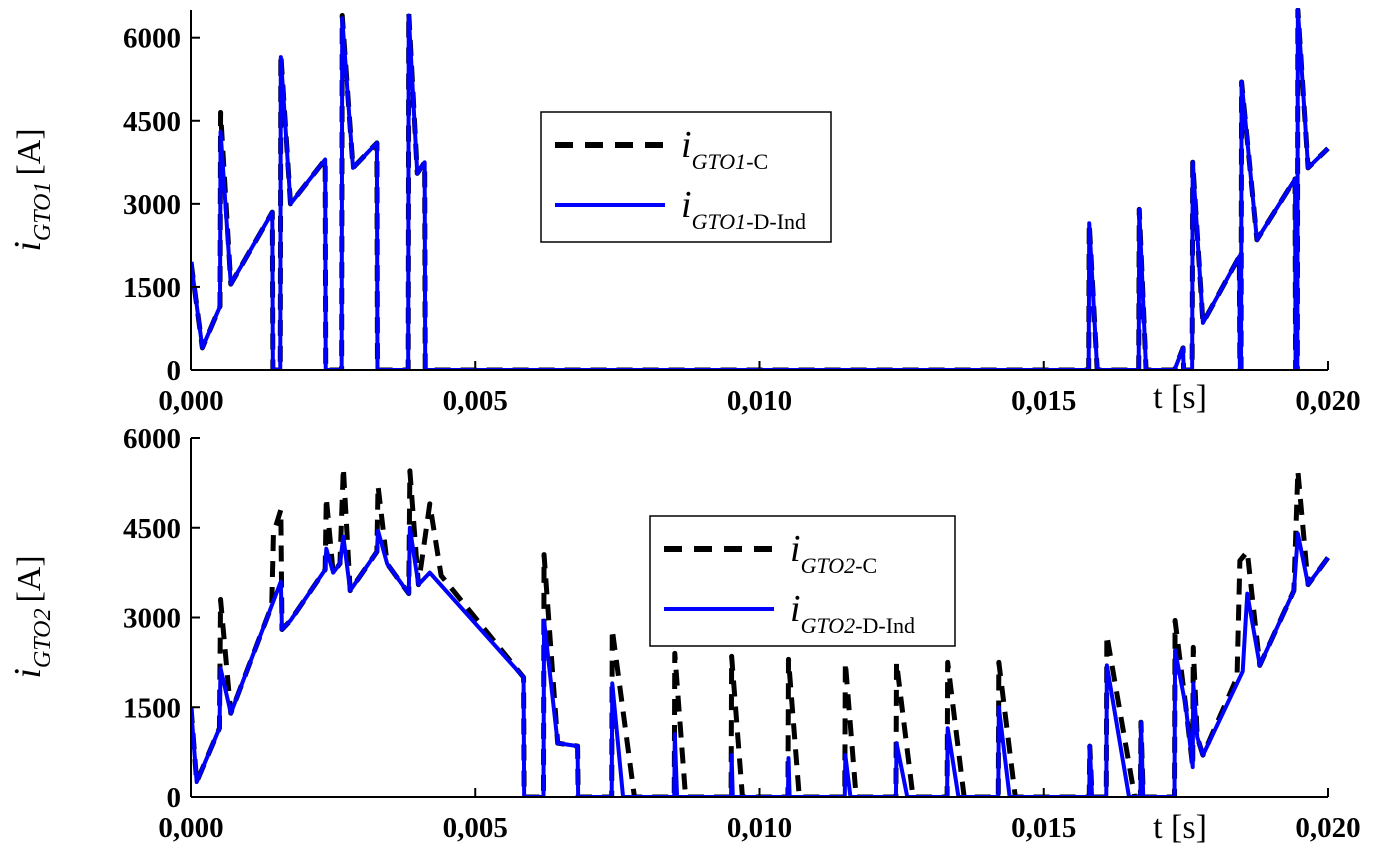  I want to click on legend-label: iGTO2-C, so click(833, 553).